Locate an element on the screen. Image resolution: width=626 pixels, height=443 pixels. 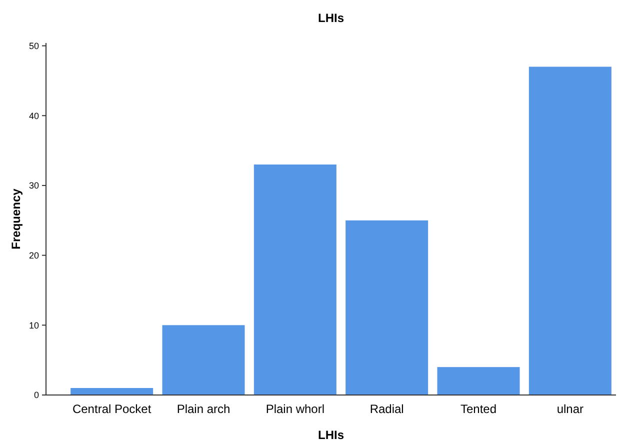
chart-title: LHIs is located at coordinates (331, 18).